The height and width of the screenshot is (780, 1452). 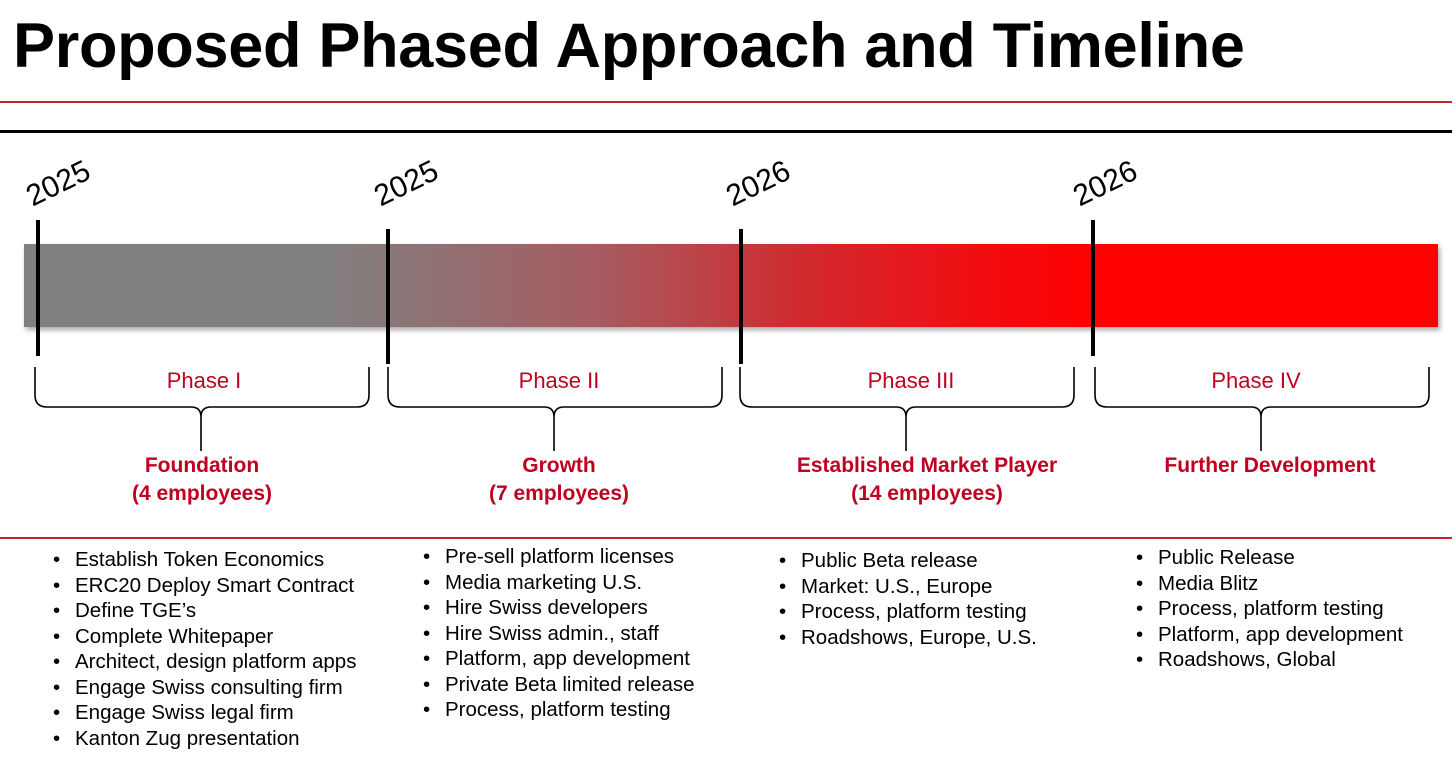 I want to click on list-item: Public Release, so click(x=1268, y=558).